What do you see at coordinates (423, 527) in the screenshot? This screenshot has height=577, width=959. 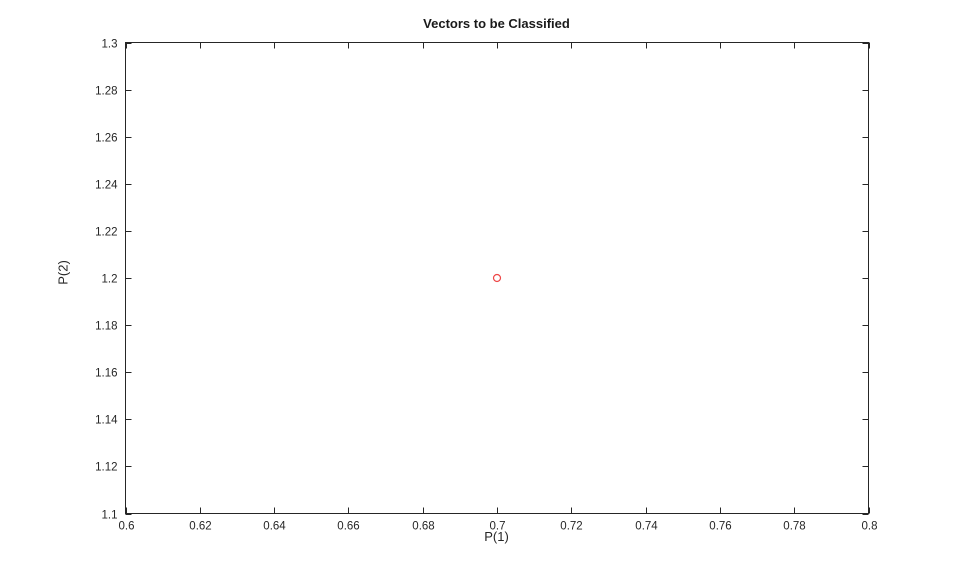 I see `x-tick-label: 0.68` at bounding box center [423, 527].